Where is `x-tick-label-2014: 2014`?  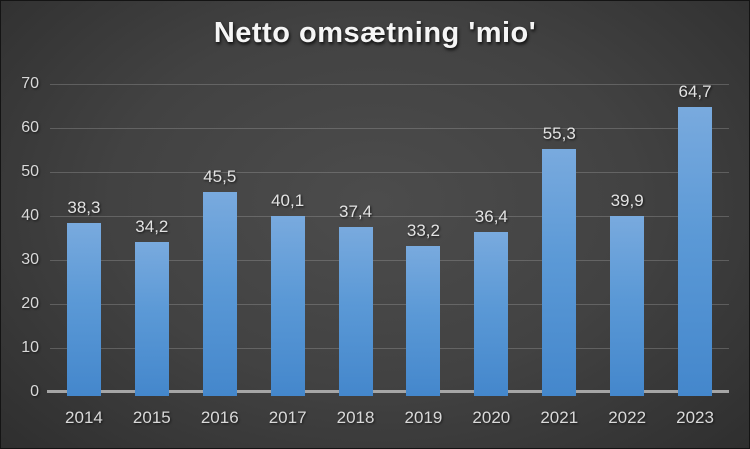
x-tick-label-2014: 2014 is located at coordinates (84, 417).